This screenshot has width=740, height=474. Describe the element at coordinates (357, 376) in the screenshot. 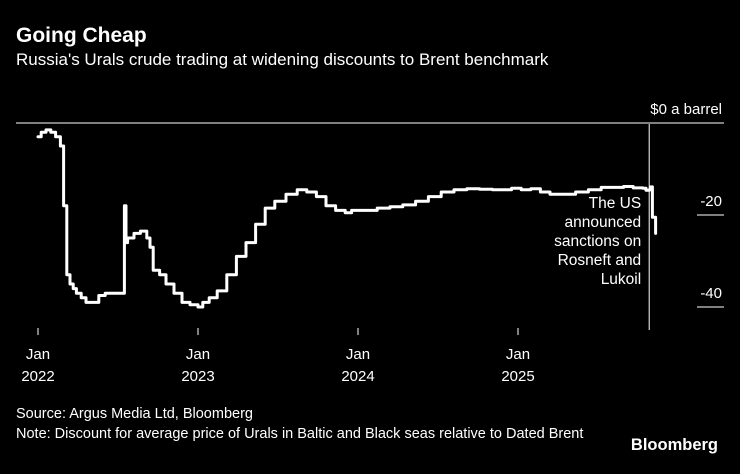

I see `x-tick-year-2: 2024` at that location.